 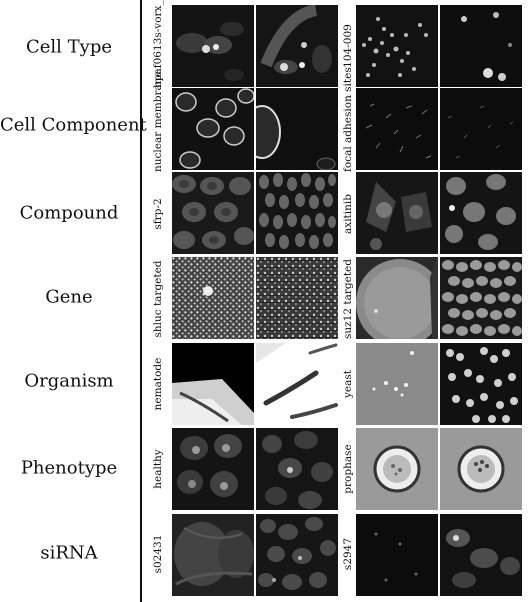 I want to click on category-label-gene: Gene, so click(x=69, y=297).